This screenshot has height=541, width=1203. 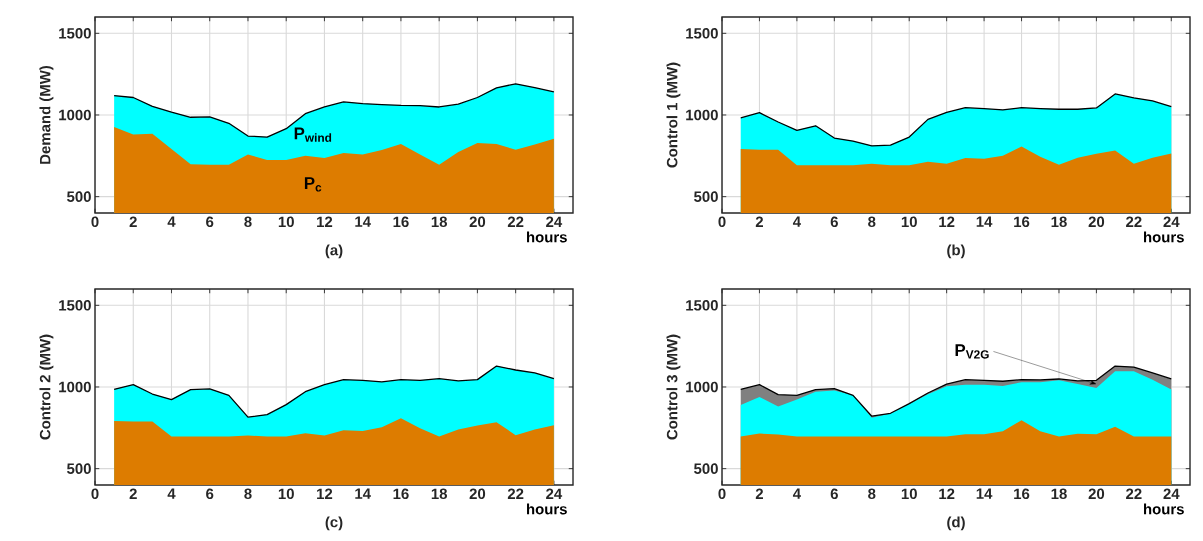 I want to click on y-axis-title: Demand (MW), so click(x=46, y=114).